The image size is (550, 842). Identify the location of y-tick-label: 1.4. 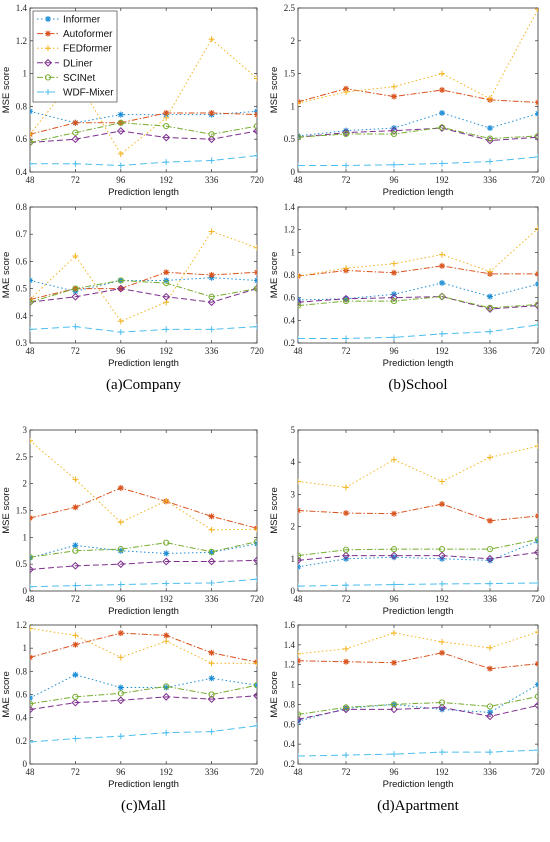
(290, 207).